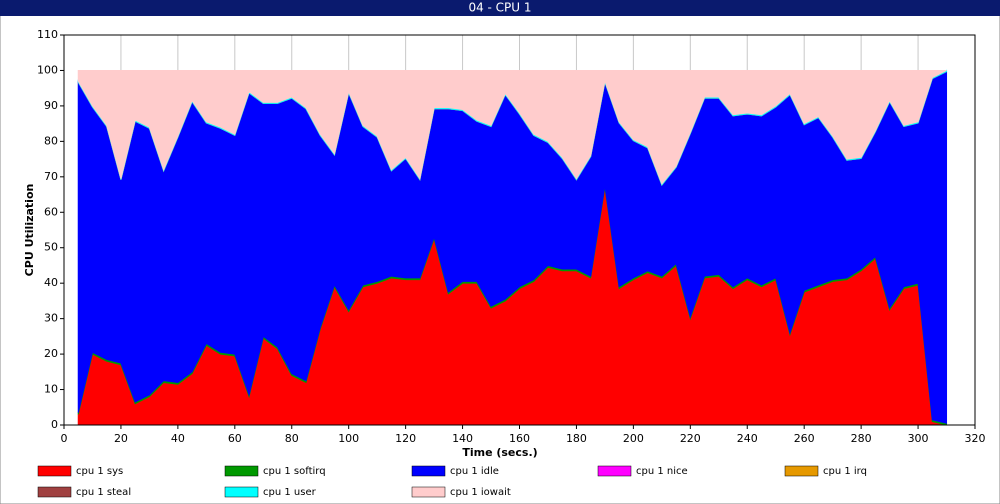  I want to click on legend-label: cpu 1 softirq, so click(294, 471).